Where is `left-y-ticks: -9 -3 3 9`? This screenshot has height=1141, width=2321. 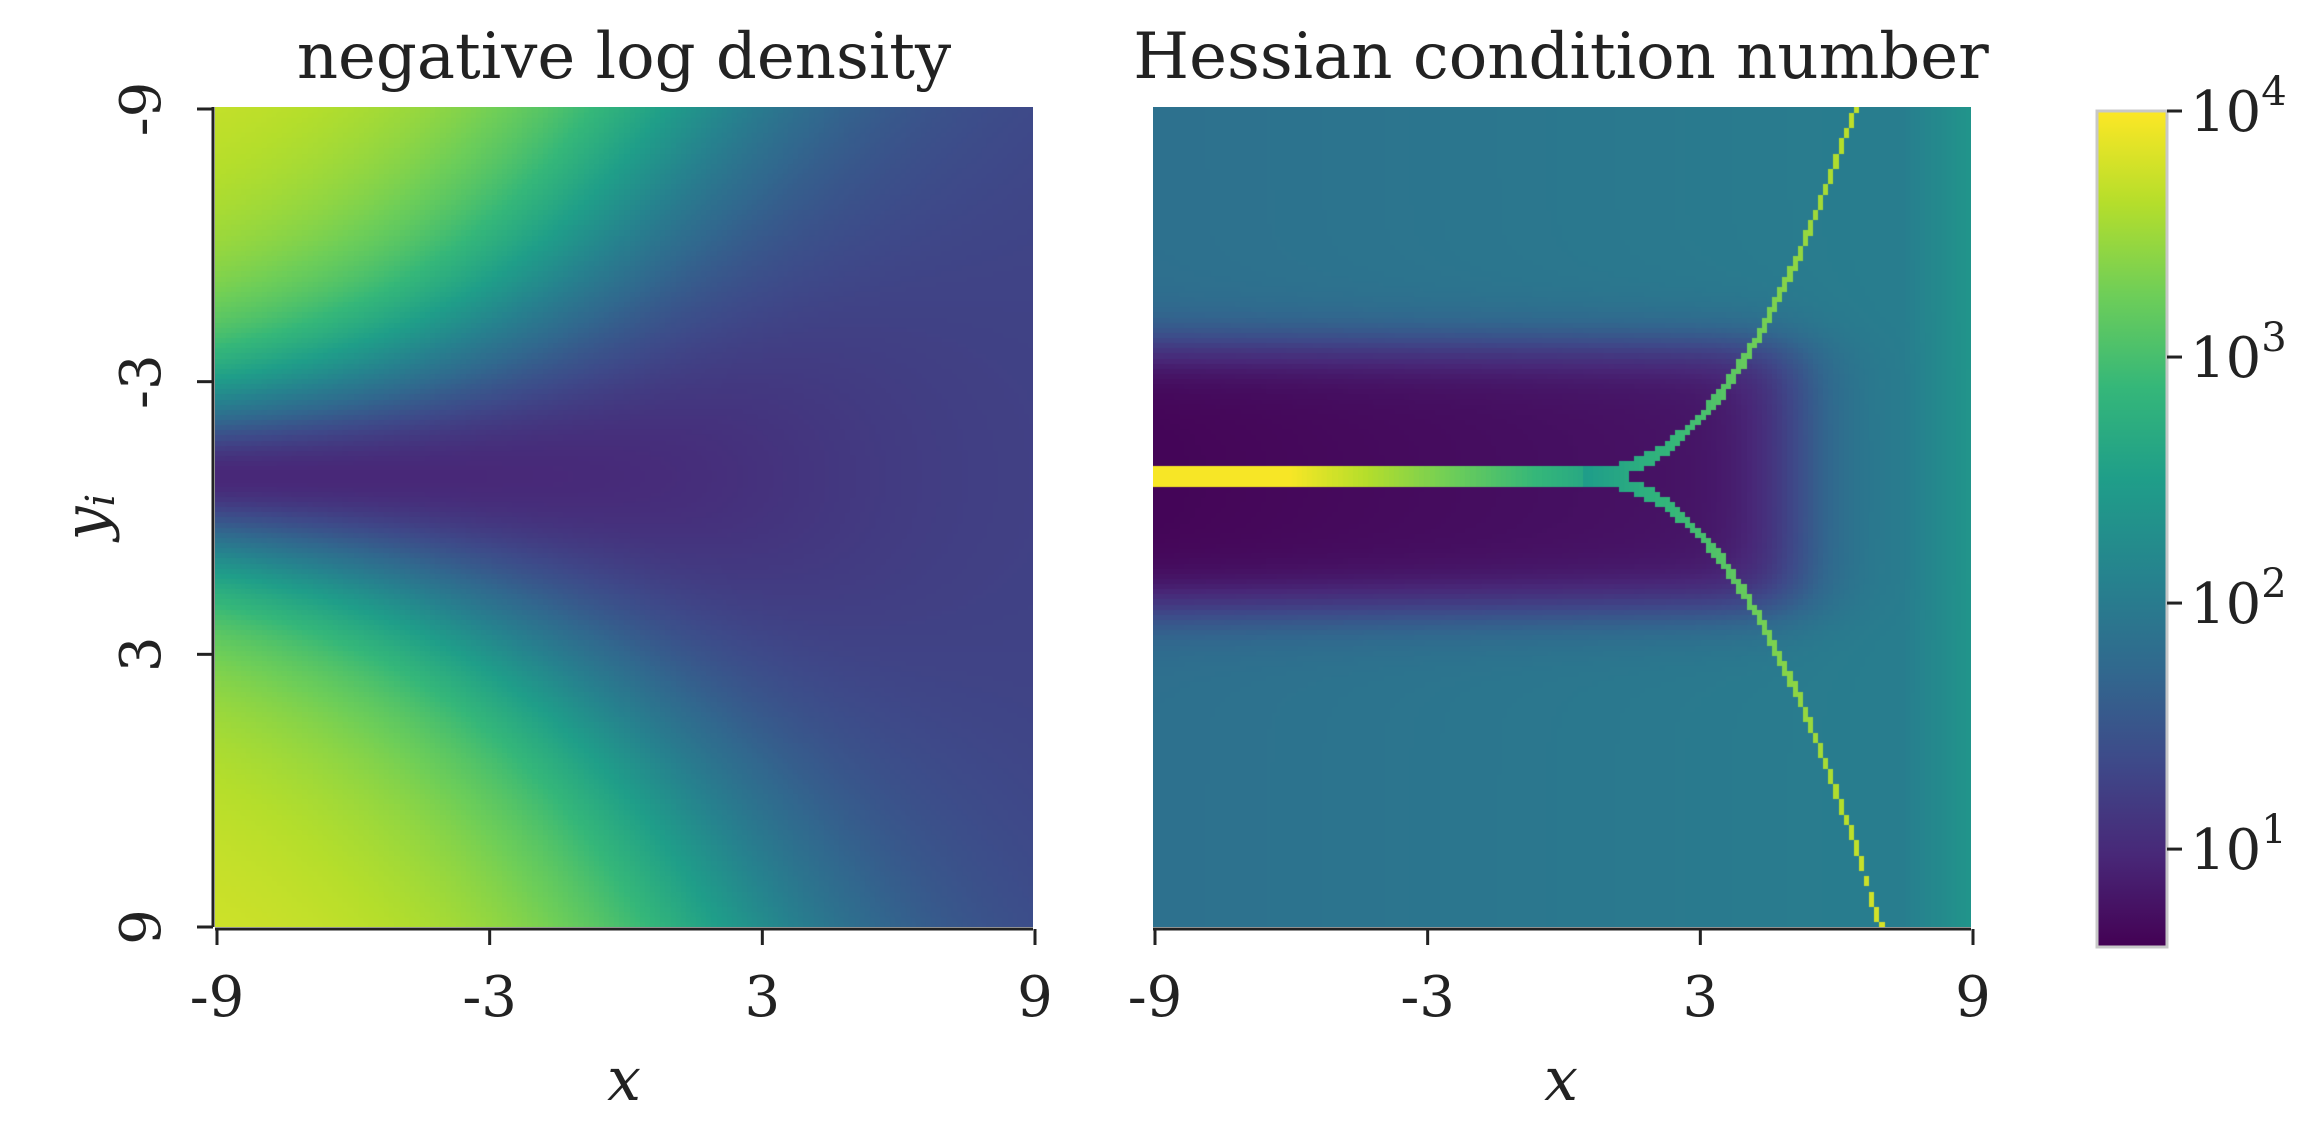
left-y-ticks: -9 -3 3 9 is located at coordinates (161, 513).